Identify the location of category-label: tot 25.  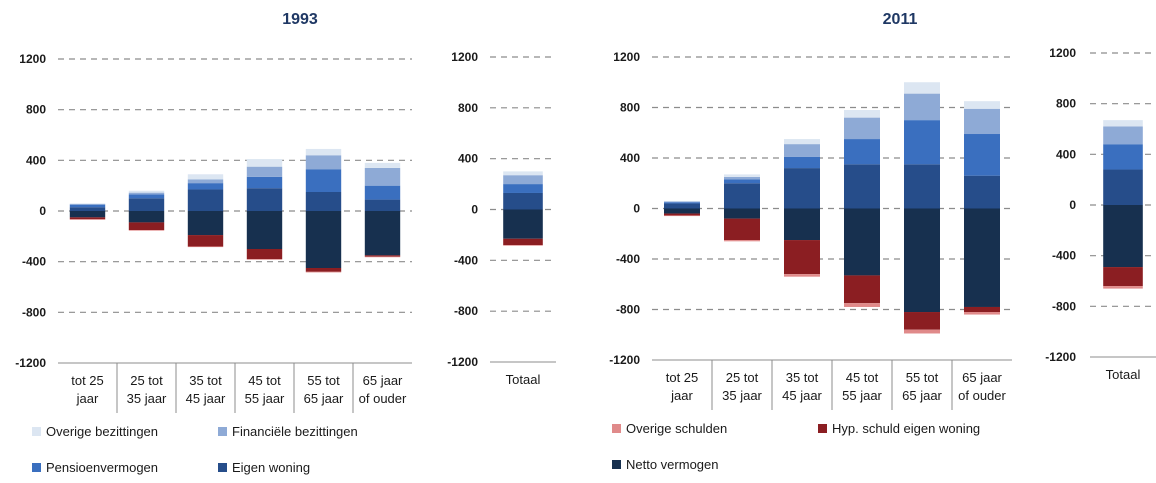
(682, 377).